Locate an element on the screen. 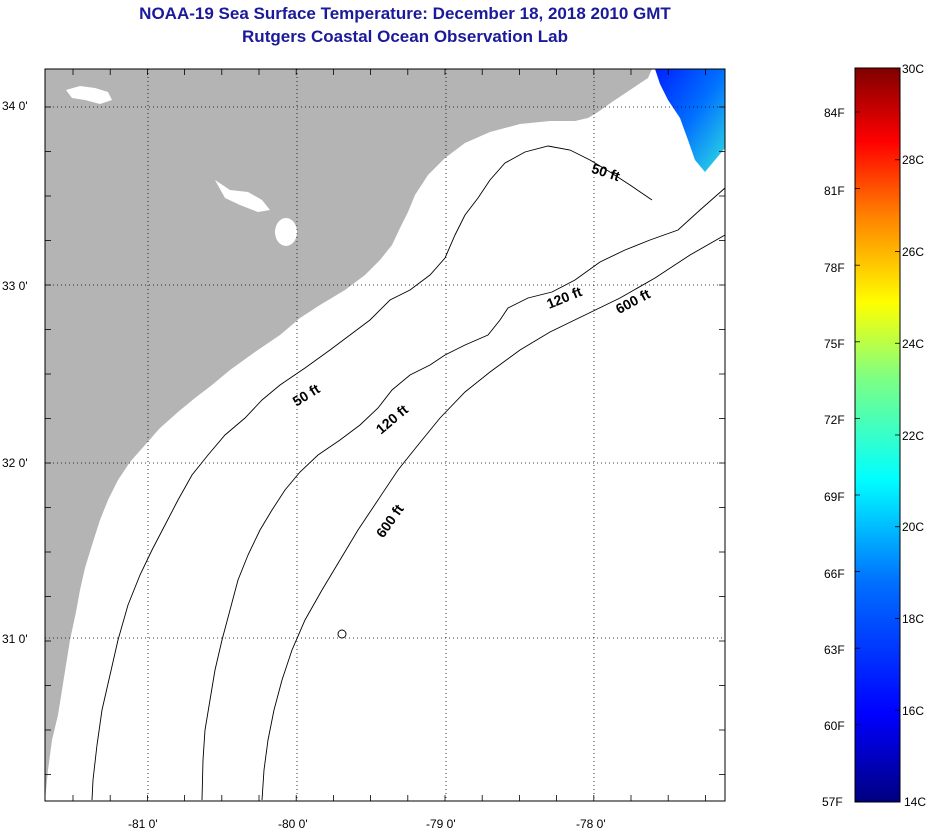 The width and height of the screenshot is (936, 832). lat-label: 34 0' is located at coordinates (15, 106).